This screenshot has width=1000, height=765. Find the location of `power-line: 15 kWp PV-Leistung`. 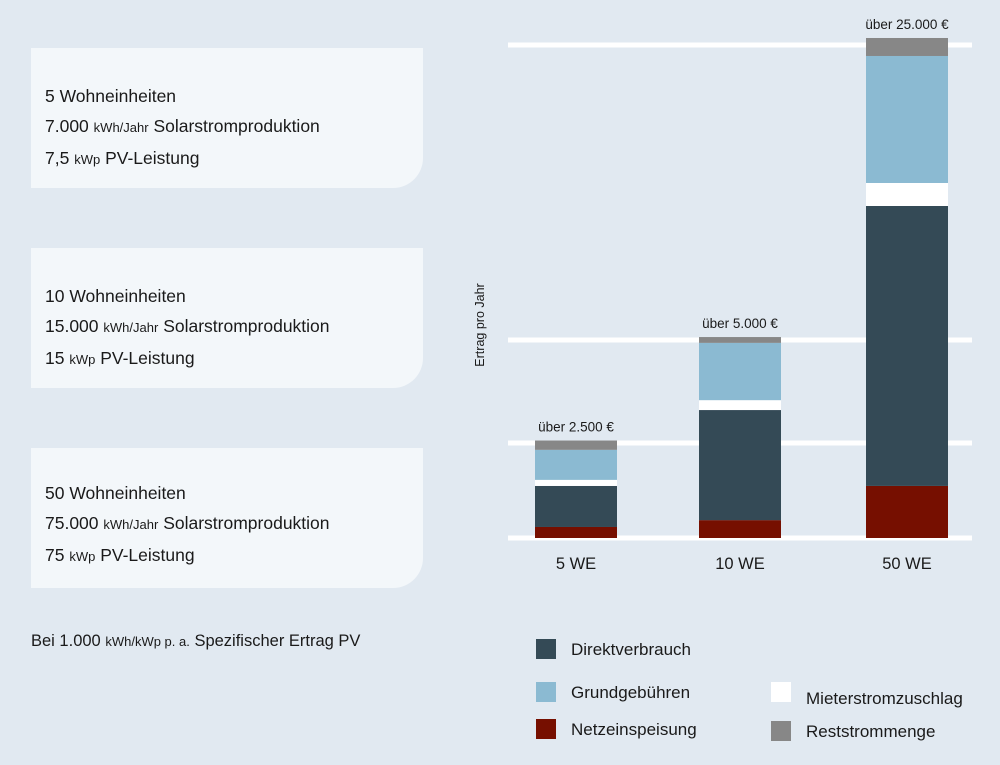

power-line: 15 kWp PV-Leistung is located at coordinates (187, 359).